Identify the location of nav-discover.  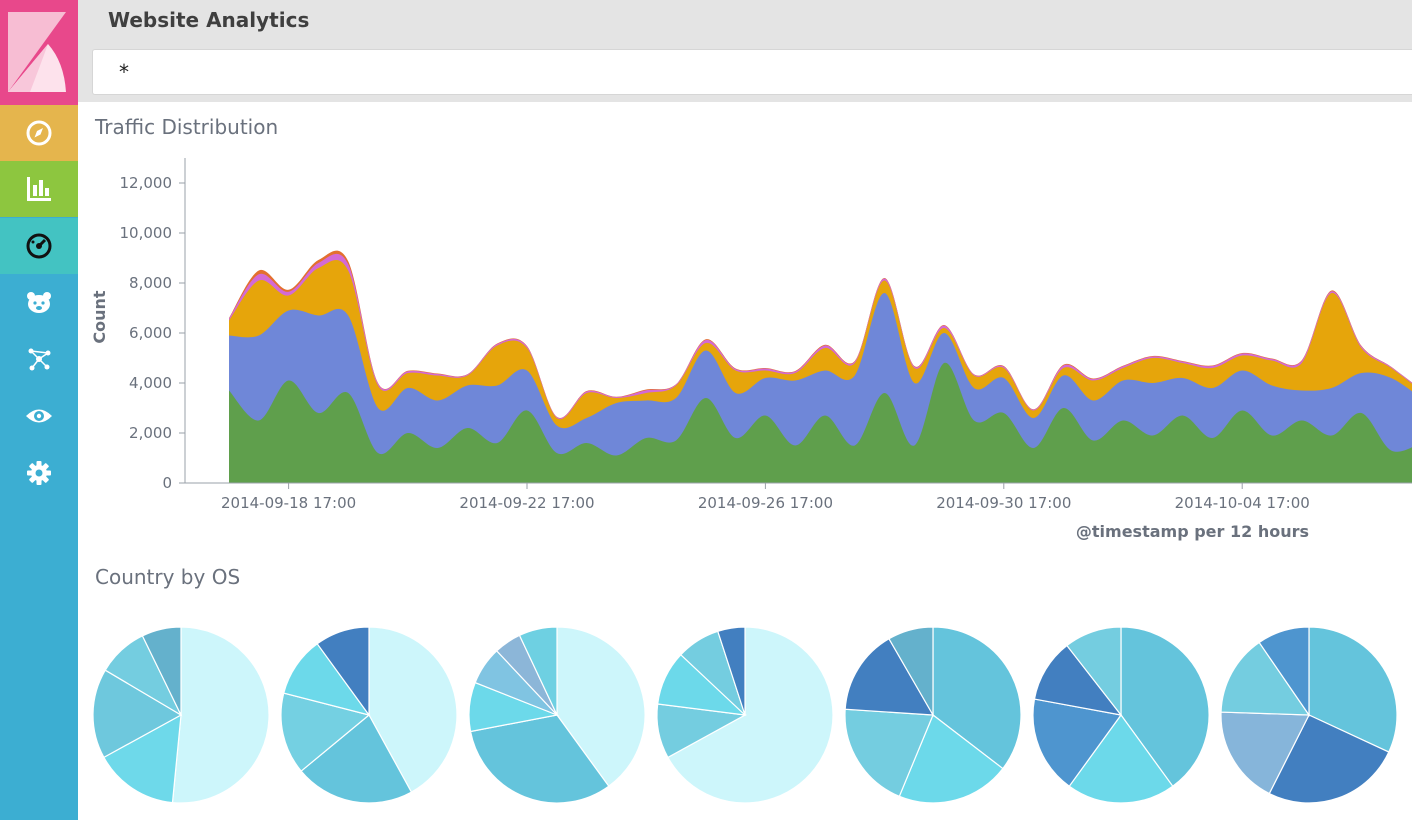
(39, 133).